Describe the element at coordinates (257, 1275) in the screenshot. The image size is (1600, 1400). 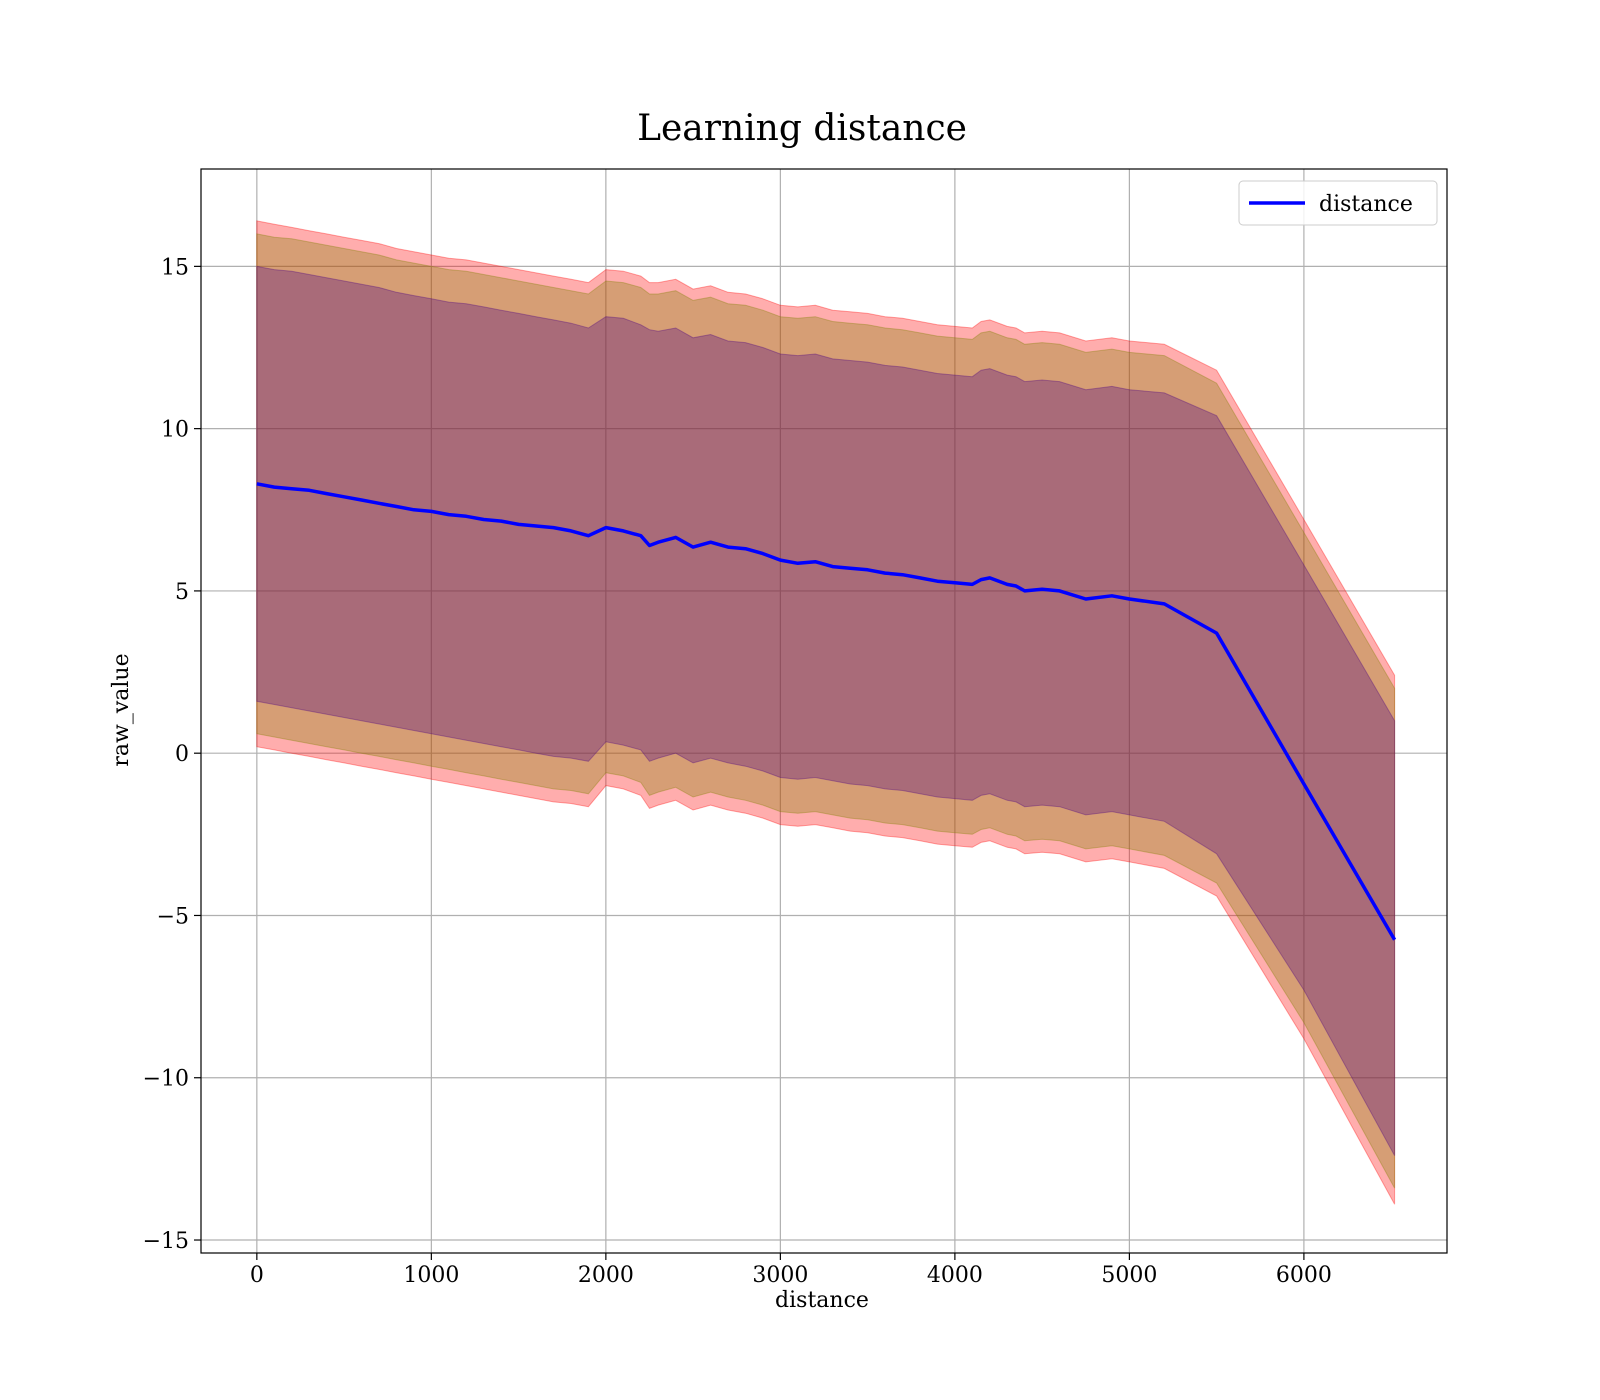
I see `x-tick-label: 0` at that location.